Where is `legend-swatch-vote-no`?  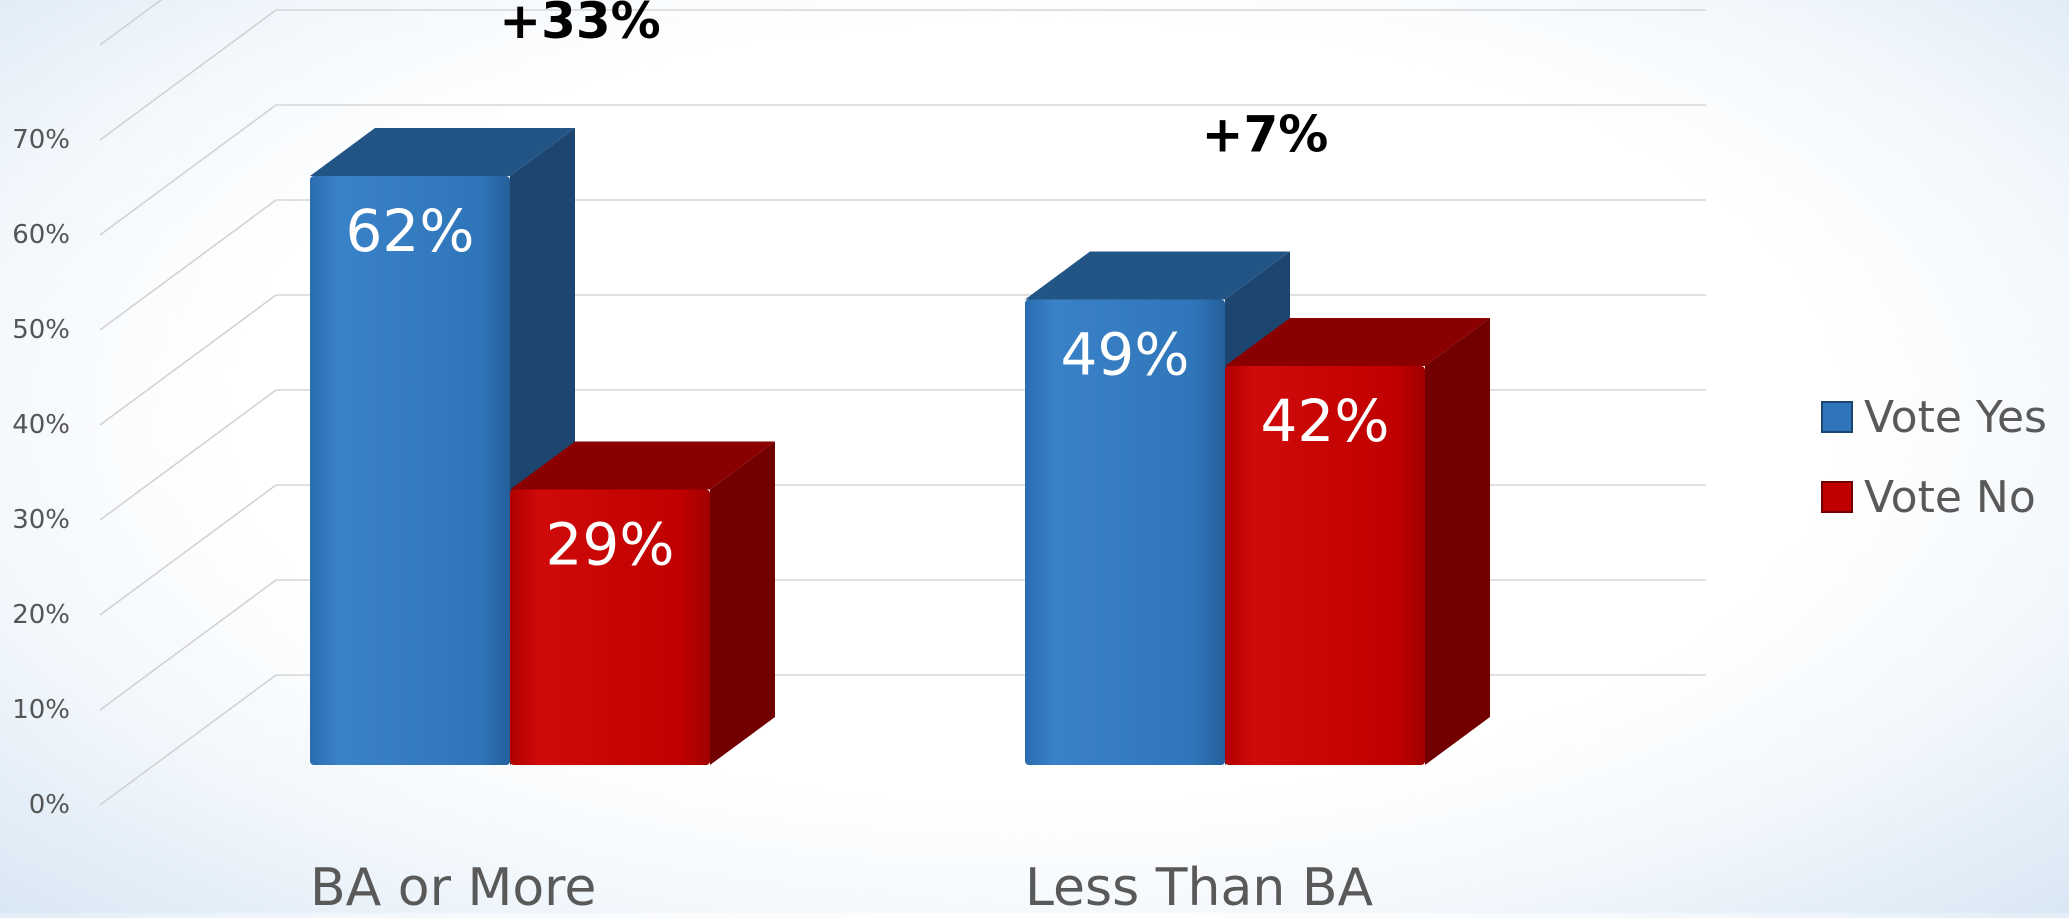
legend-swatch-vote-no is located at coordinates (1837, 497).